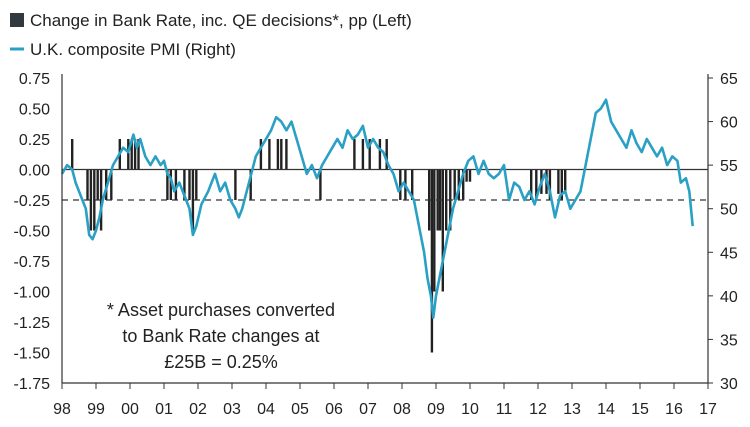  I want to click on annotation-line-1: * Asset purchases converted, so click(221, 310).